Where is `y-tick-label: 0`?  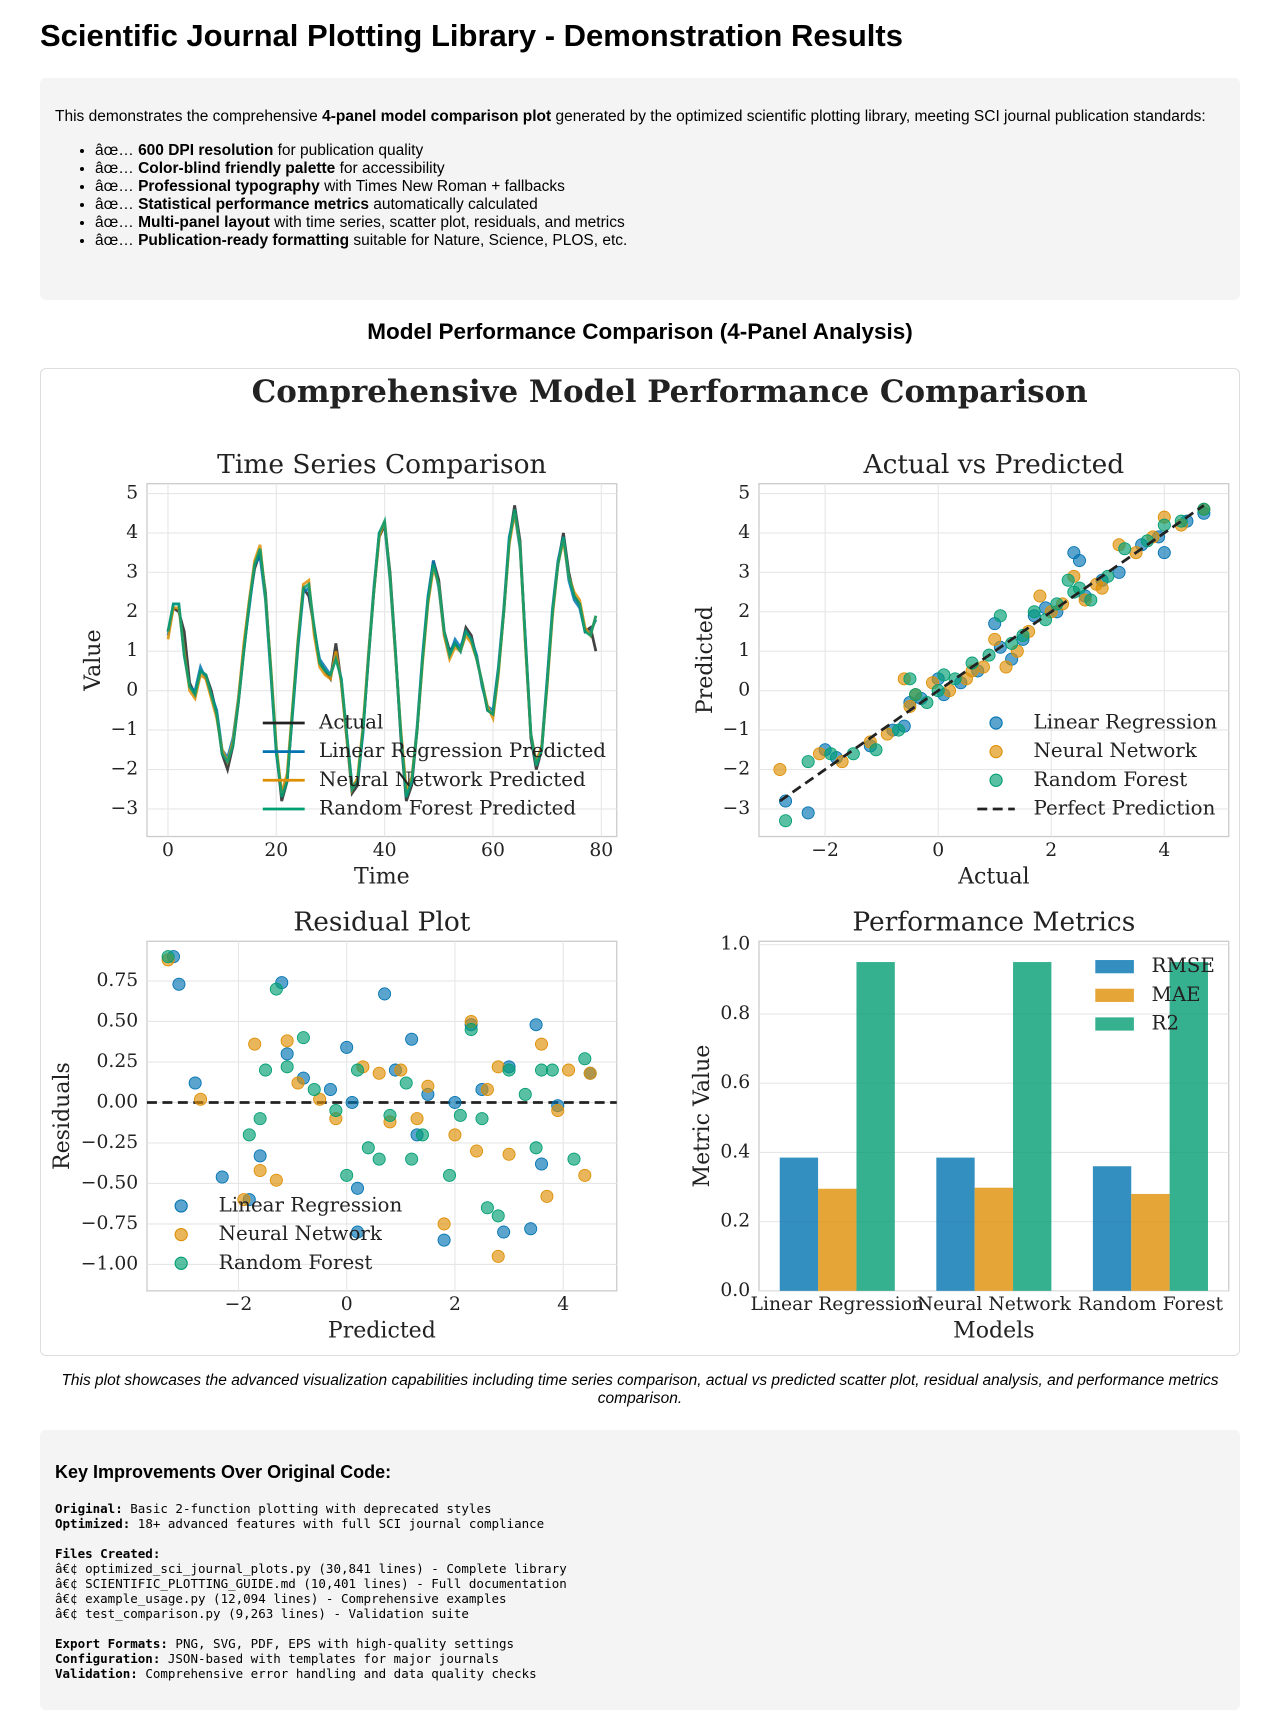
y-tick-label: 0 is located at coordinates (132, 690).